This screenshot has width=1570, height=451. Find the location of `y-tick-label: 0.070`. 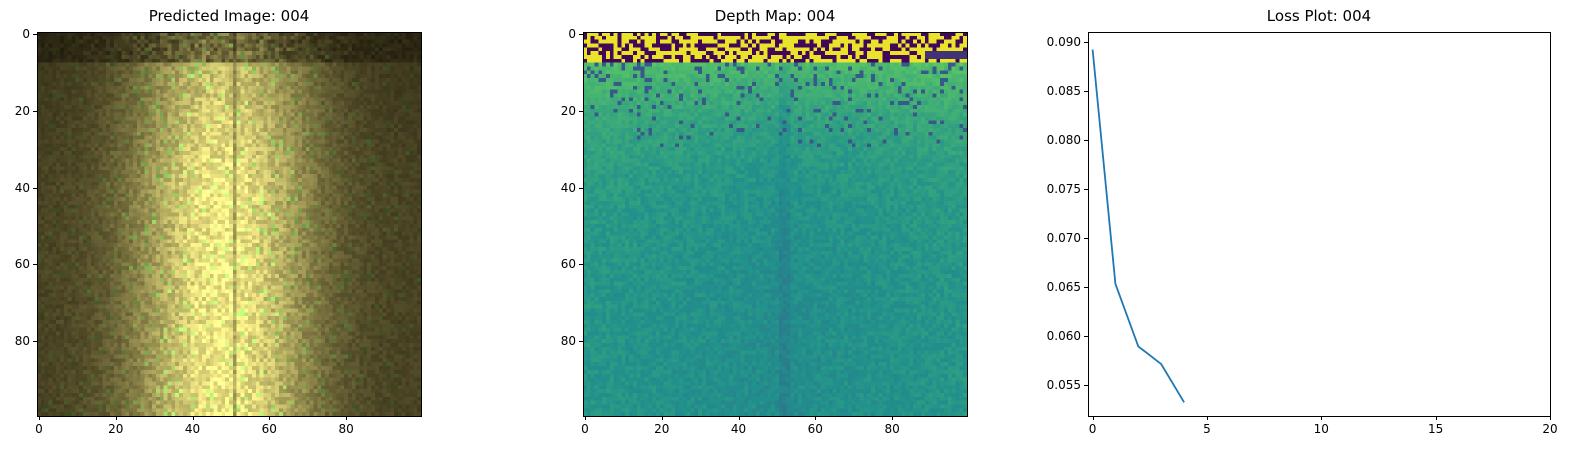

y-tick-label: 0.070 is located at coordinates (1063, 237).